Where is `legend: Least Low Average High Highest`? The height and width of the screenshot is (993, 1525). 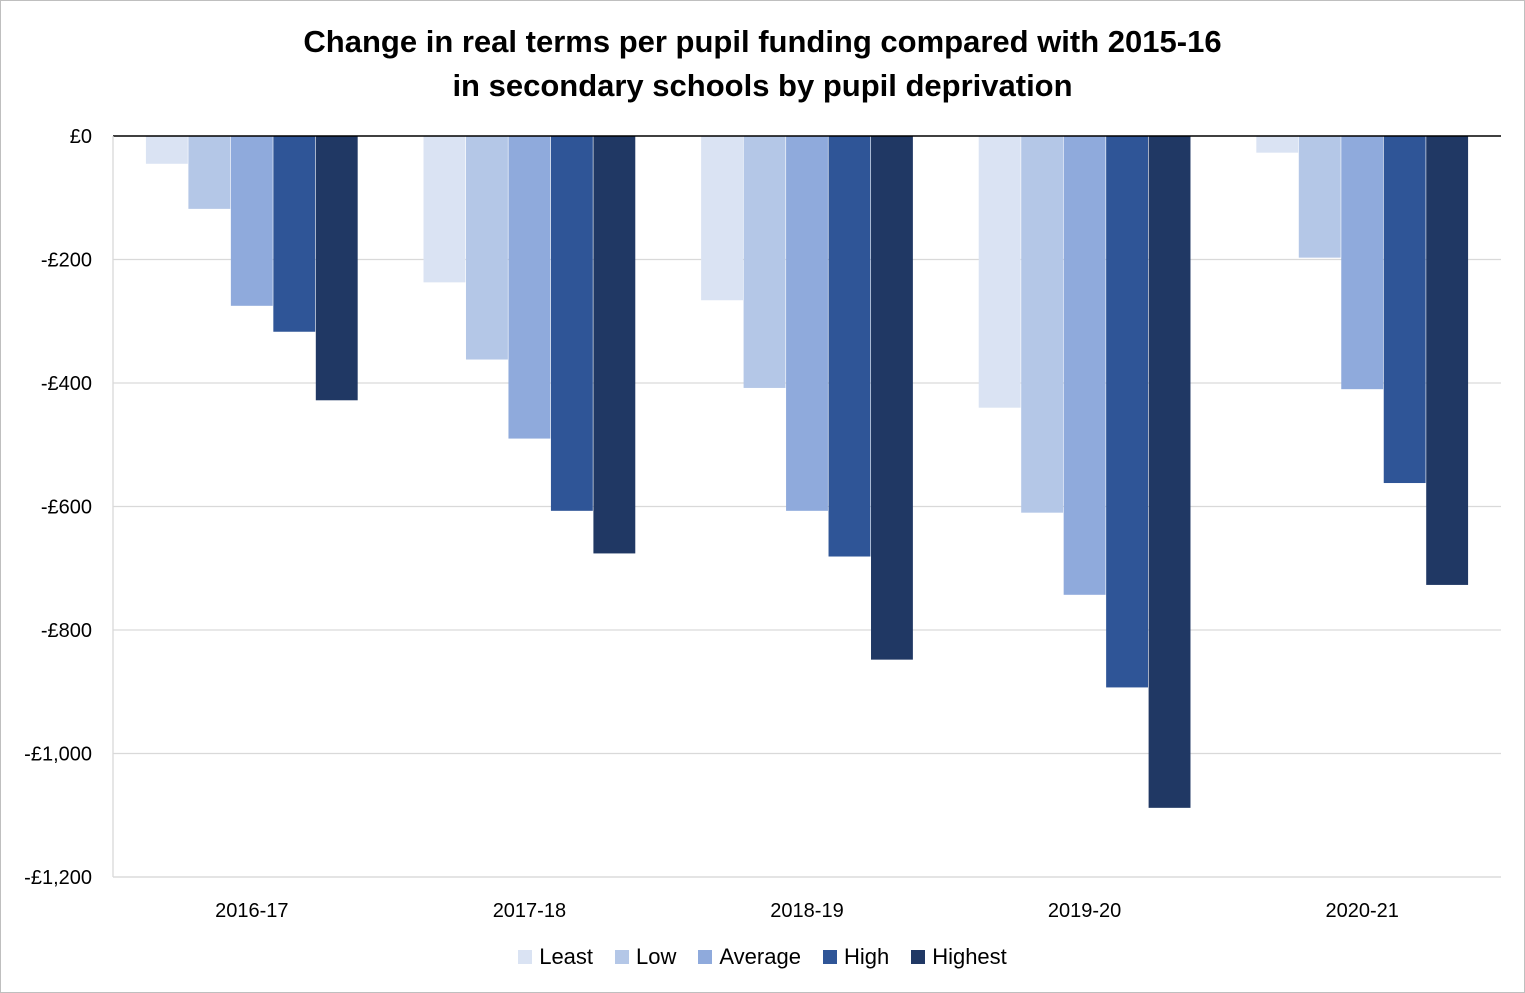 legend: Least Low Average High Highest is located at coordinates (762, 957).